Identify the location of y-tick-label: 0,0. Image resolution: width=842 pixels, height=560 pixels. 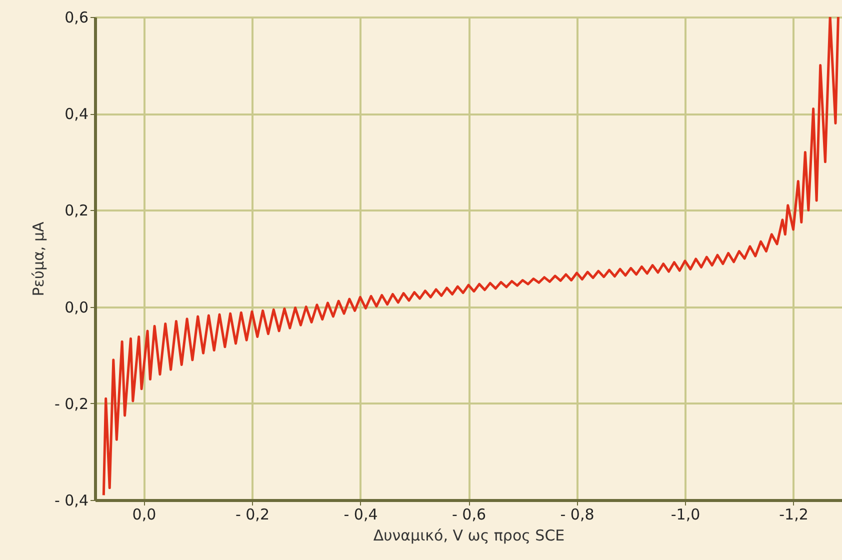
(76, 307).